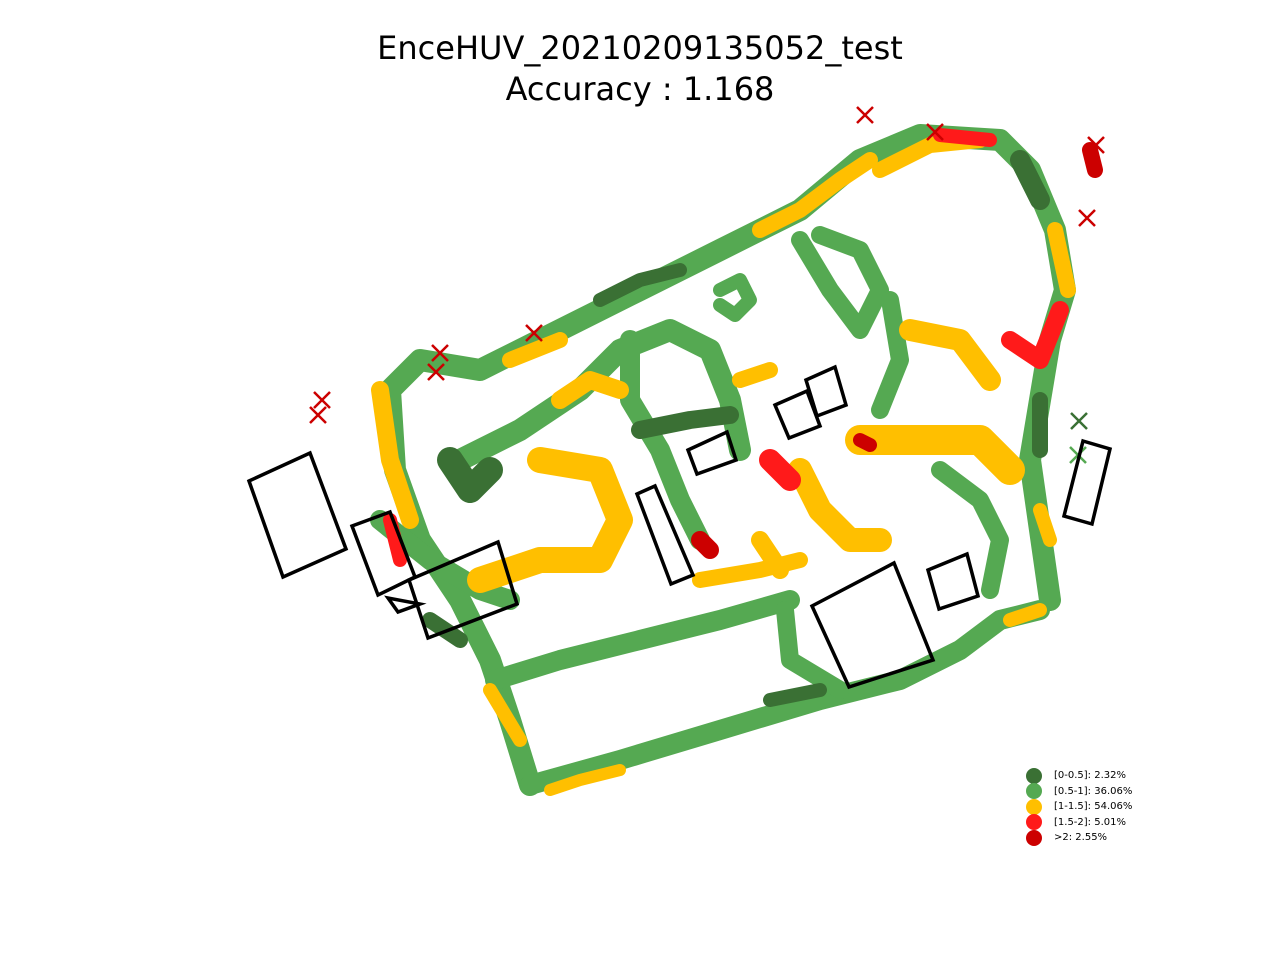 The height and width of the screenshot is (960, 1280). Describe the element at coordinates (640, 89) in the screenshot. I see `chart-subtitle: Accuracy : 1.168` at that location.